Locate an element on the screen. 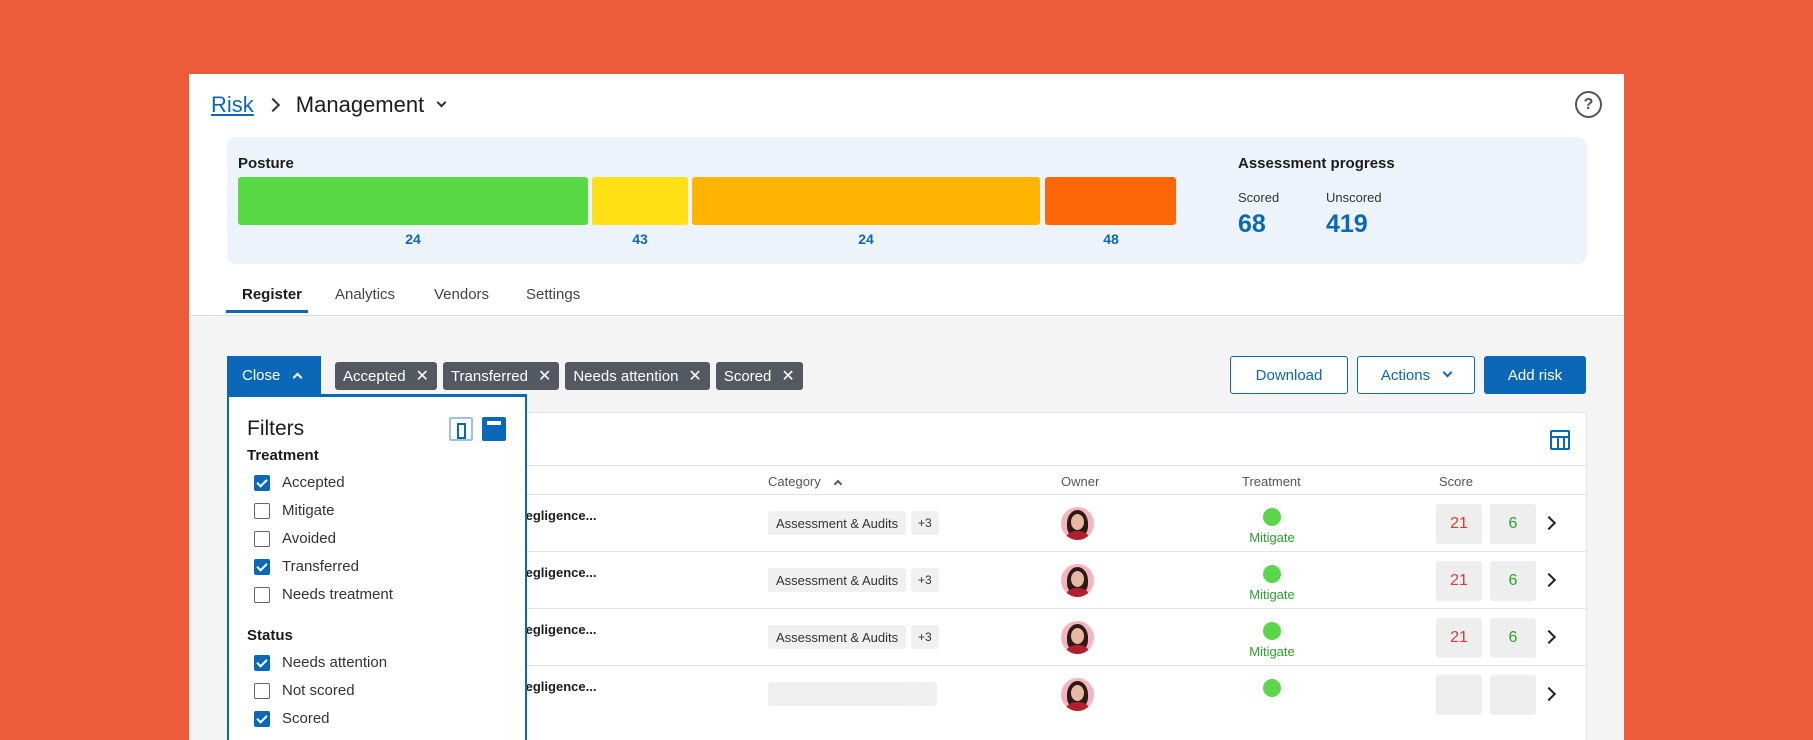 The width and height of the screenshot is (1813, 740). help-icon: ? is located at coordinates (1588, 104).